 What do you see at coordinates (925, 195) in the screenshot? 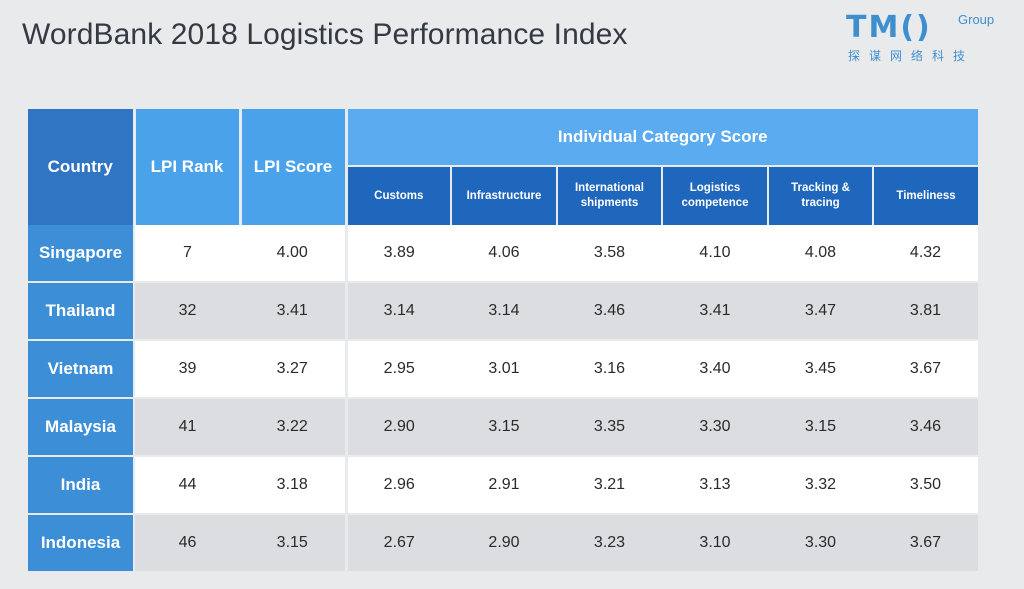
I see `header-category: Timeliness` at bounding box center [925, 195].